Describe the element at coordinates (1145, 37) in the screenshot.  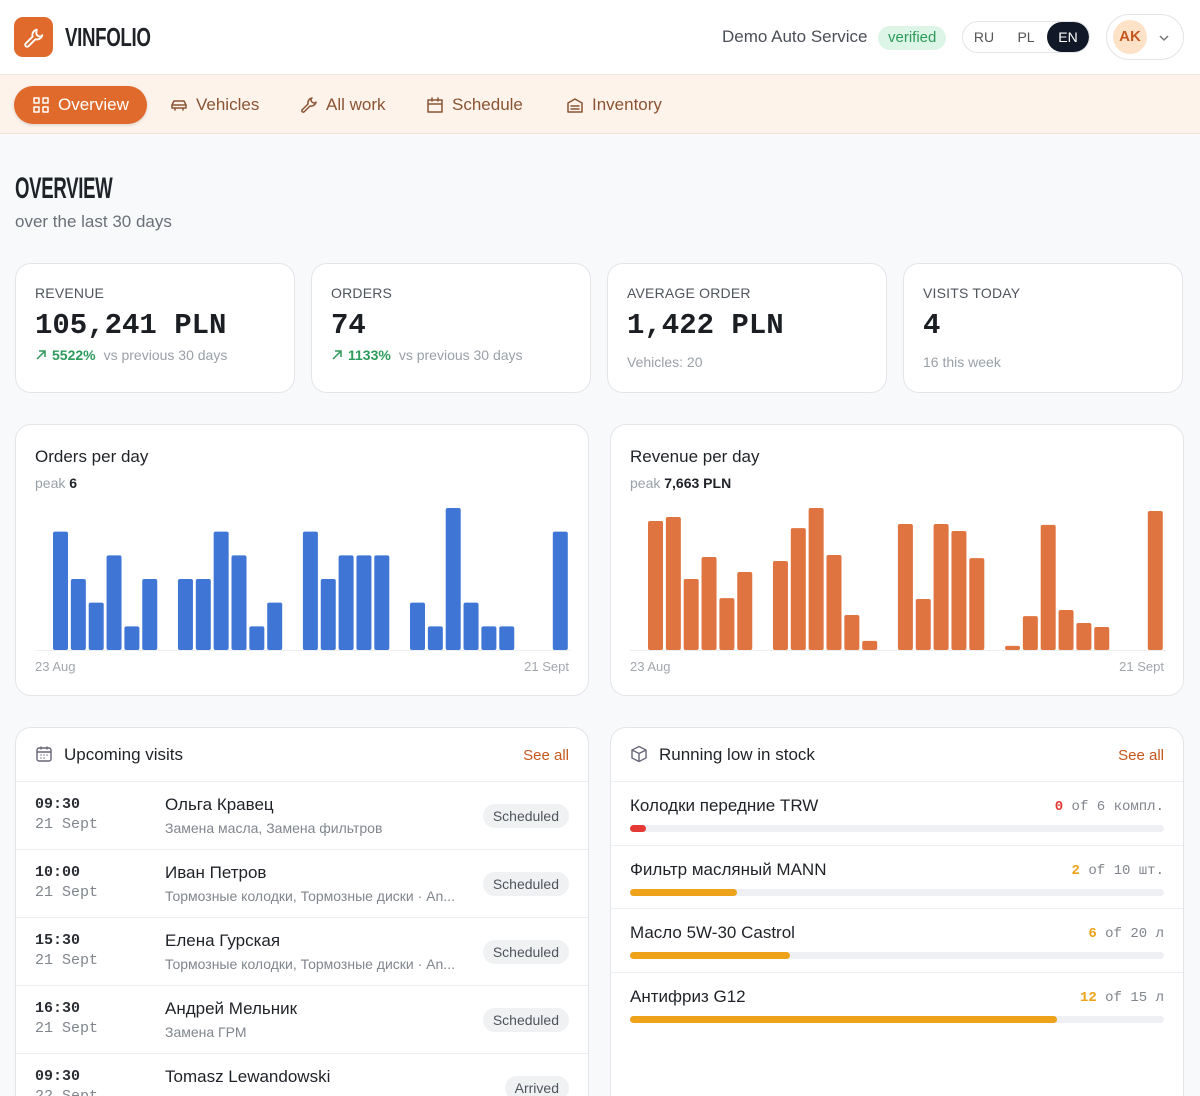
I see `user-menu: AK` at that location.